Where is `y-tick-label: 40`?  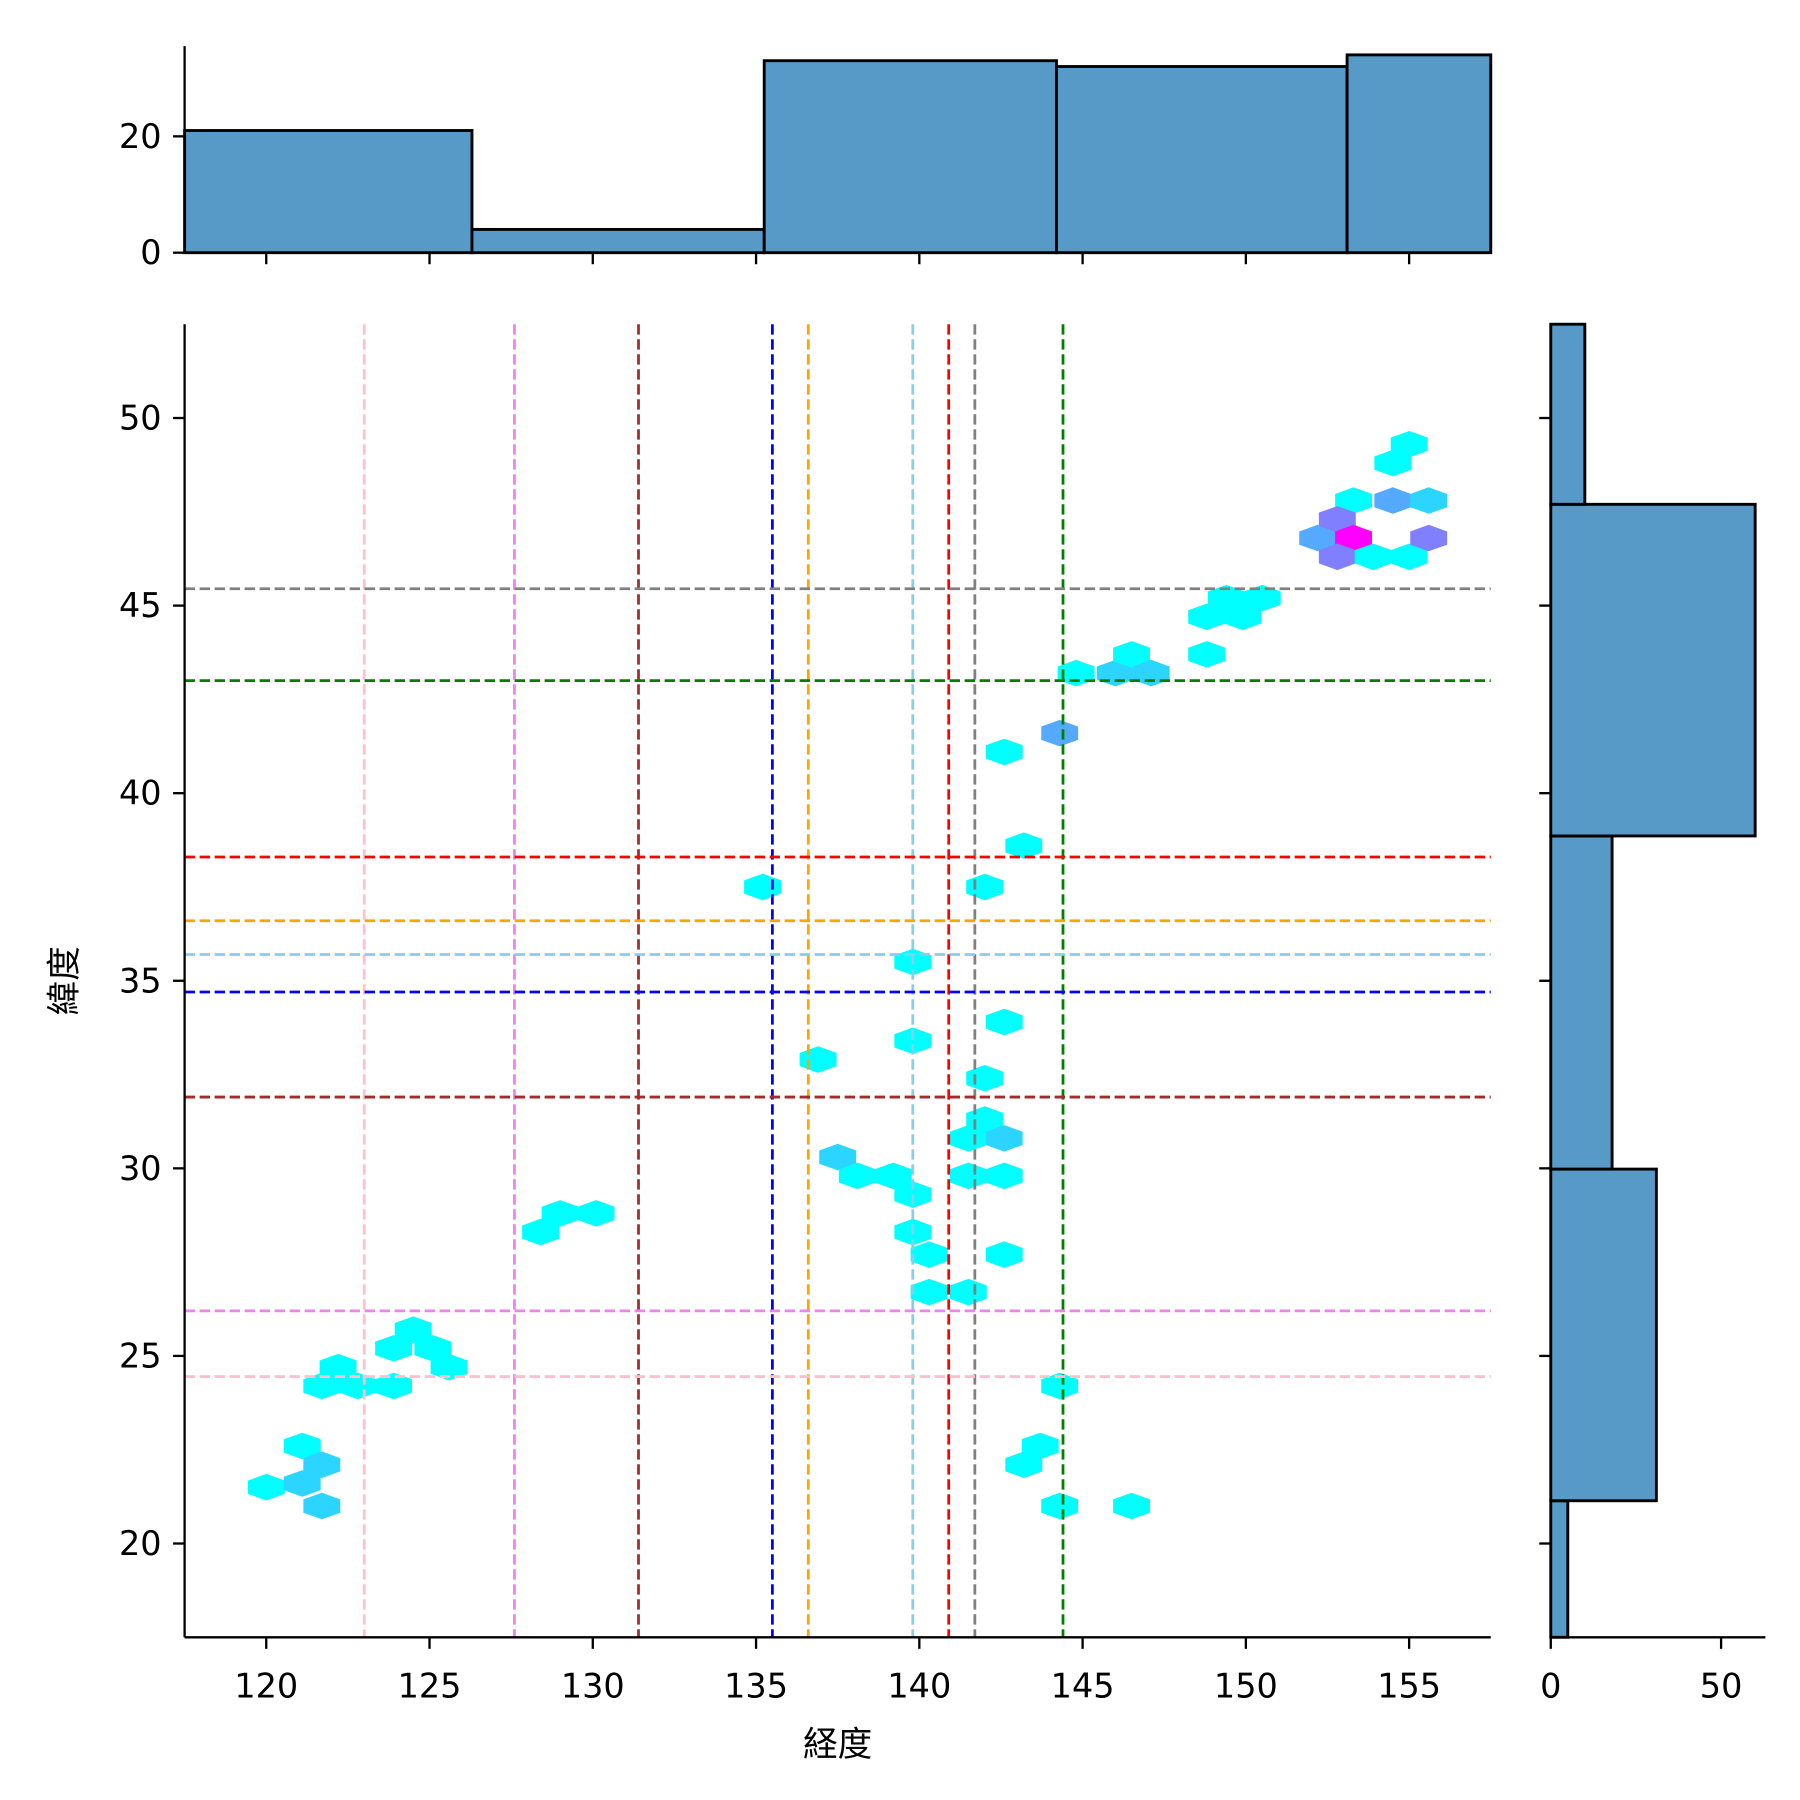 y-tick-label: 40 is located at coordinates (140, 793).